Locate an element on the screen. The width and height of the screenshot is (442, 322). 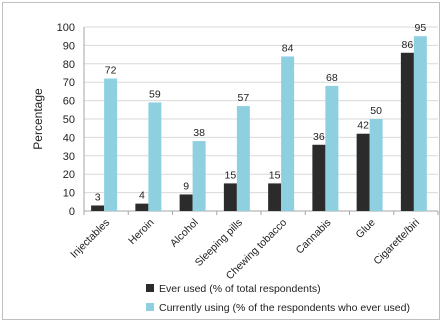
data-label-currently-using-6: 50 is located at coordinates (376, 111).